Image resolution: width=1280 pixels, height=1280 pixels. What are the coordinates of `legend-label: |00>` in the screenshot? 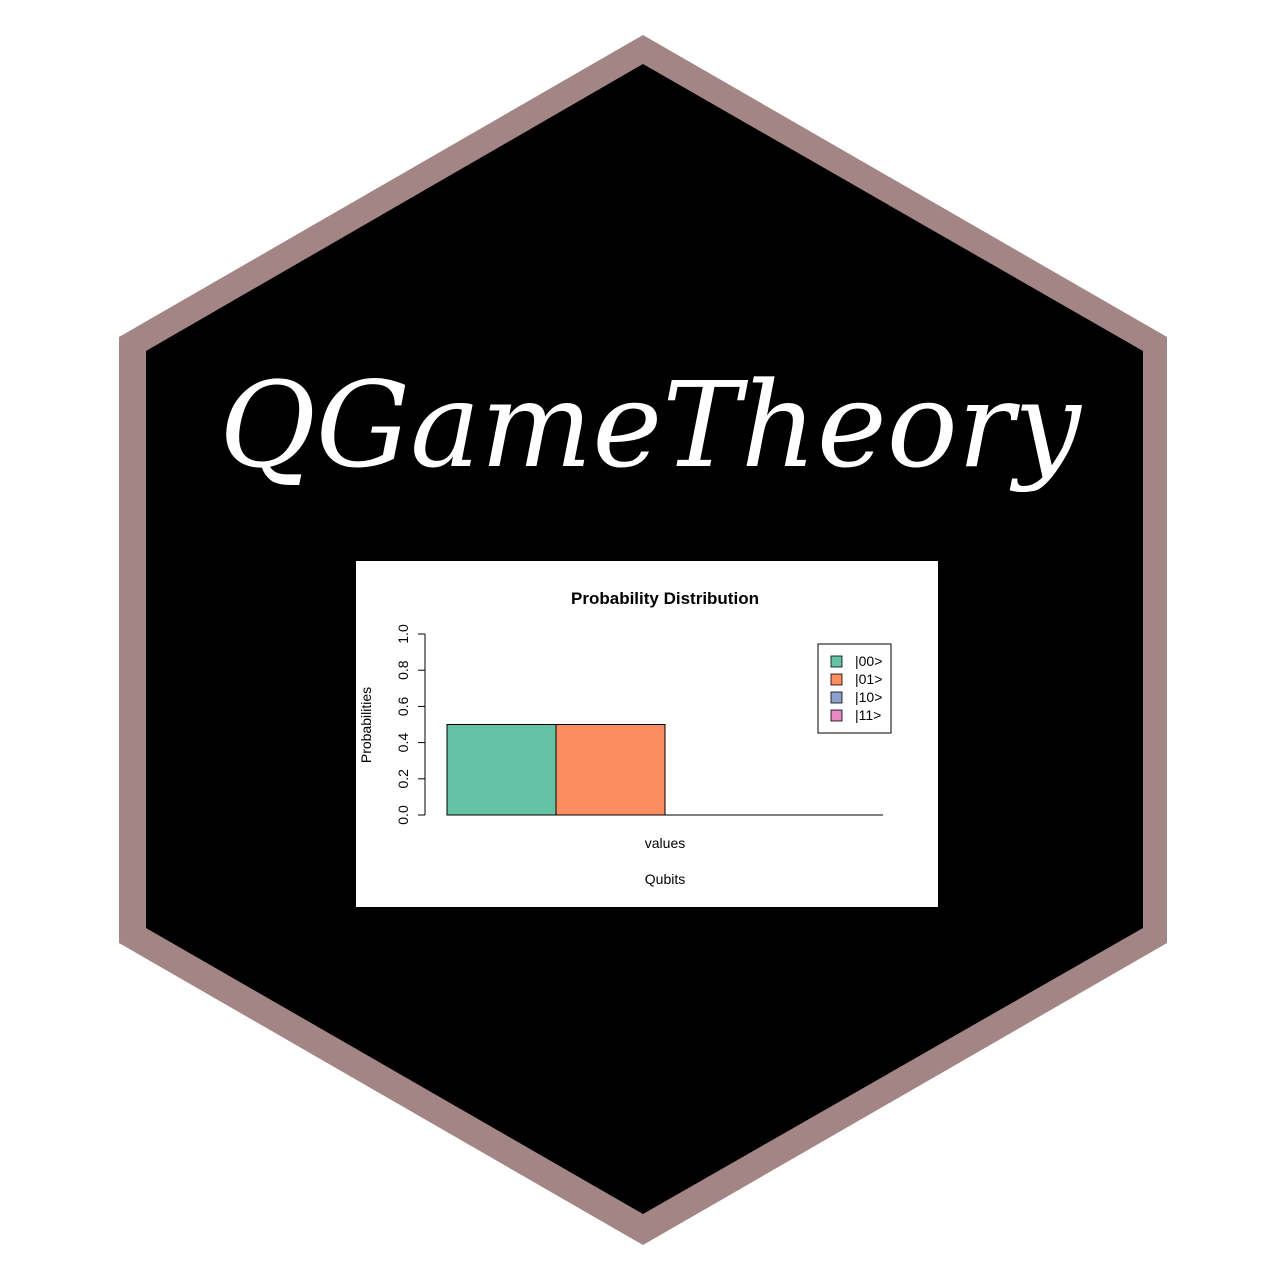 It's located at (868, 661).